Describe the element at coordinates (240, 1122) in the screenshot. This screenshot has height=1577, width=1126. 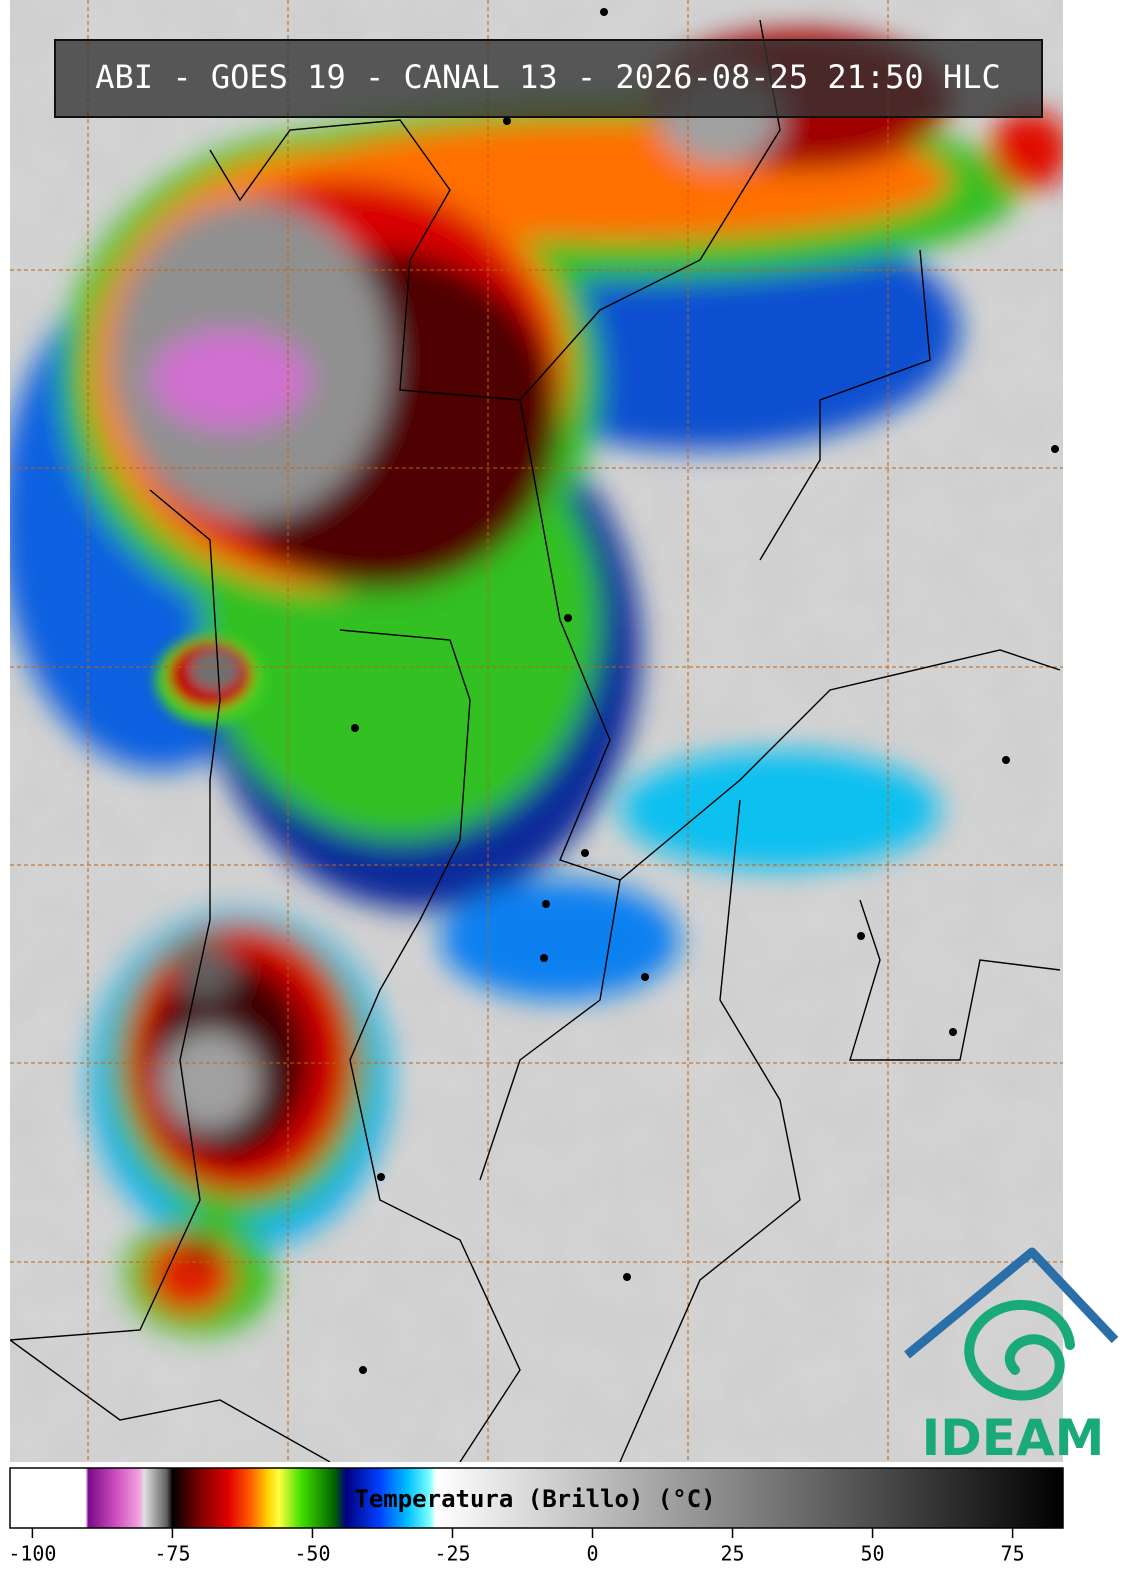
I see `storm-south` at that location.